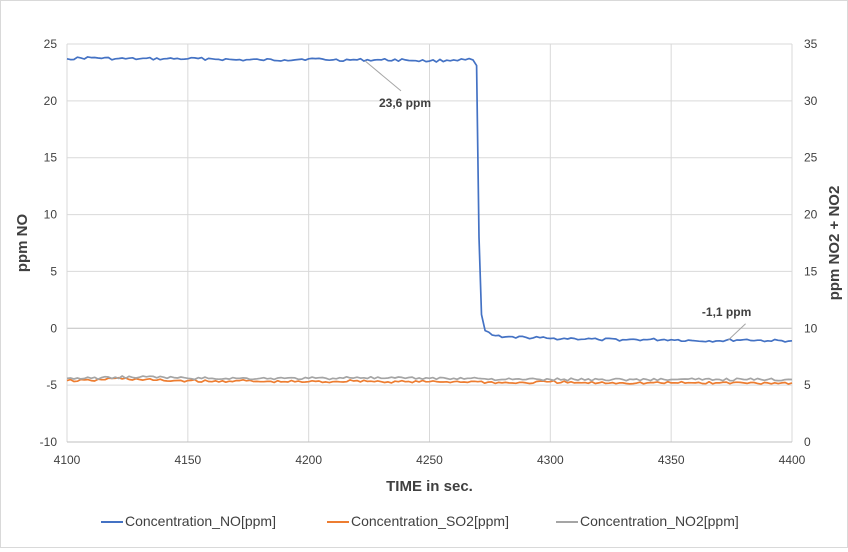 Image resolution: width=848 pixels, height=552 pixels. What do you see at coordinates (308, 460) in the screenshot?
I see `x-tick-label: 4200` at bounding box center [308, 460].